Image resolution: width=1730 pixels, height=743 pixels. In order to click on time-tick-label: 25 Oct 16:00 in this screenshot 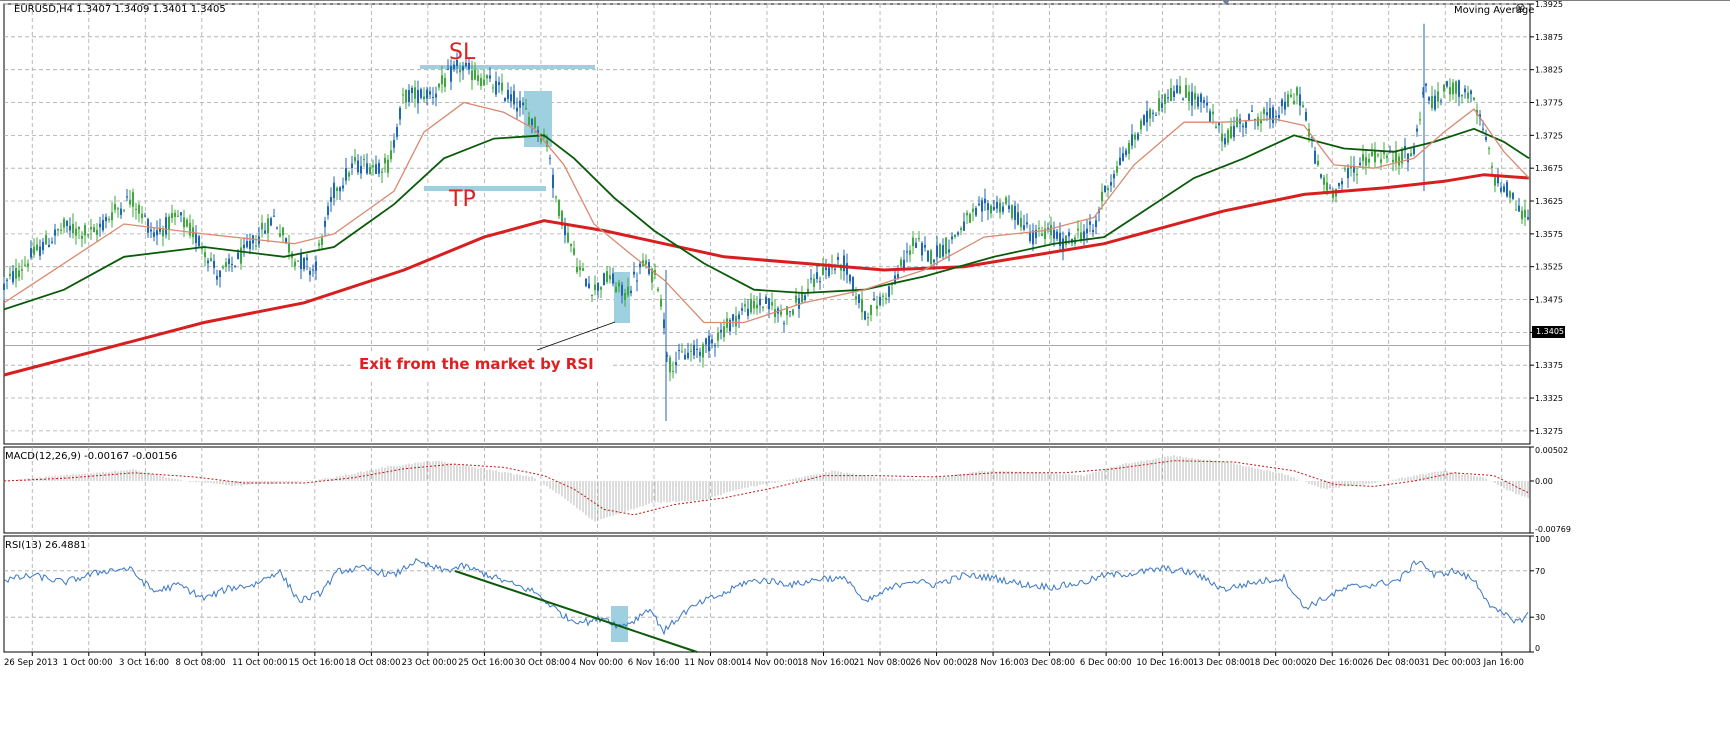, I will do `click(485, 663)`.